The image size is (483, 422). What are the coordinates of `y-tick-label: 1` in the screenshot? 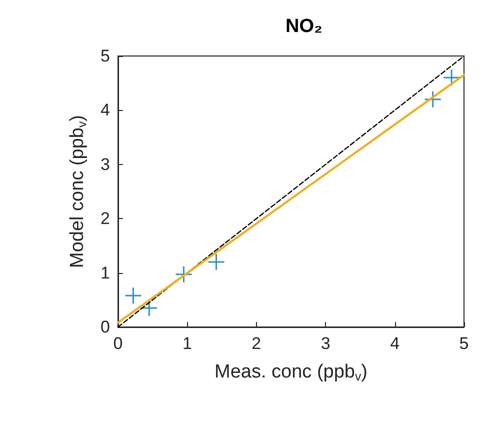 It's located at (105, 272).